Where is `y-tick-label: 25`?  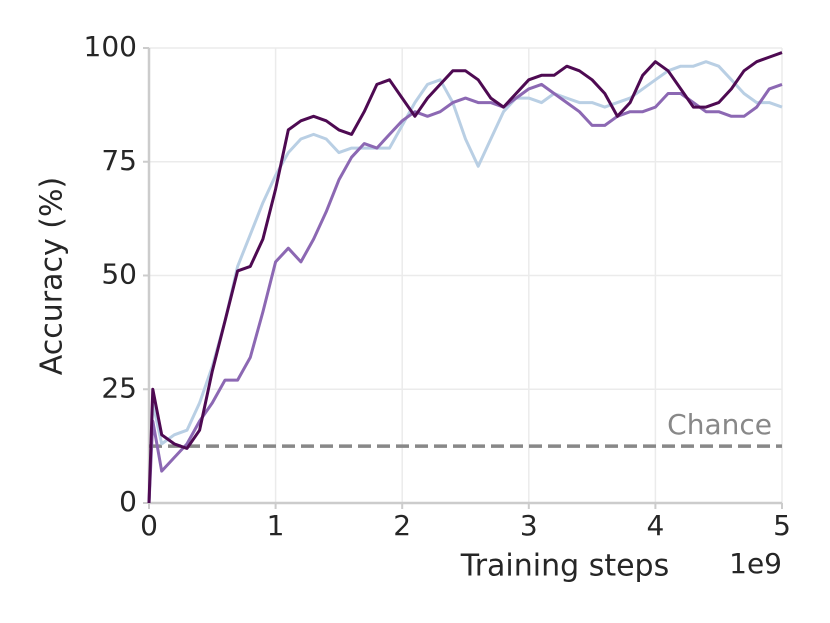 y-tick-label: 25 is located at coordinates (119, 387).